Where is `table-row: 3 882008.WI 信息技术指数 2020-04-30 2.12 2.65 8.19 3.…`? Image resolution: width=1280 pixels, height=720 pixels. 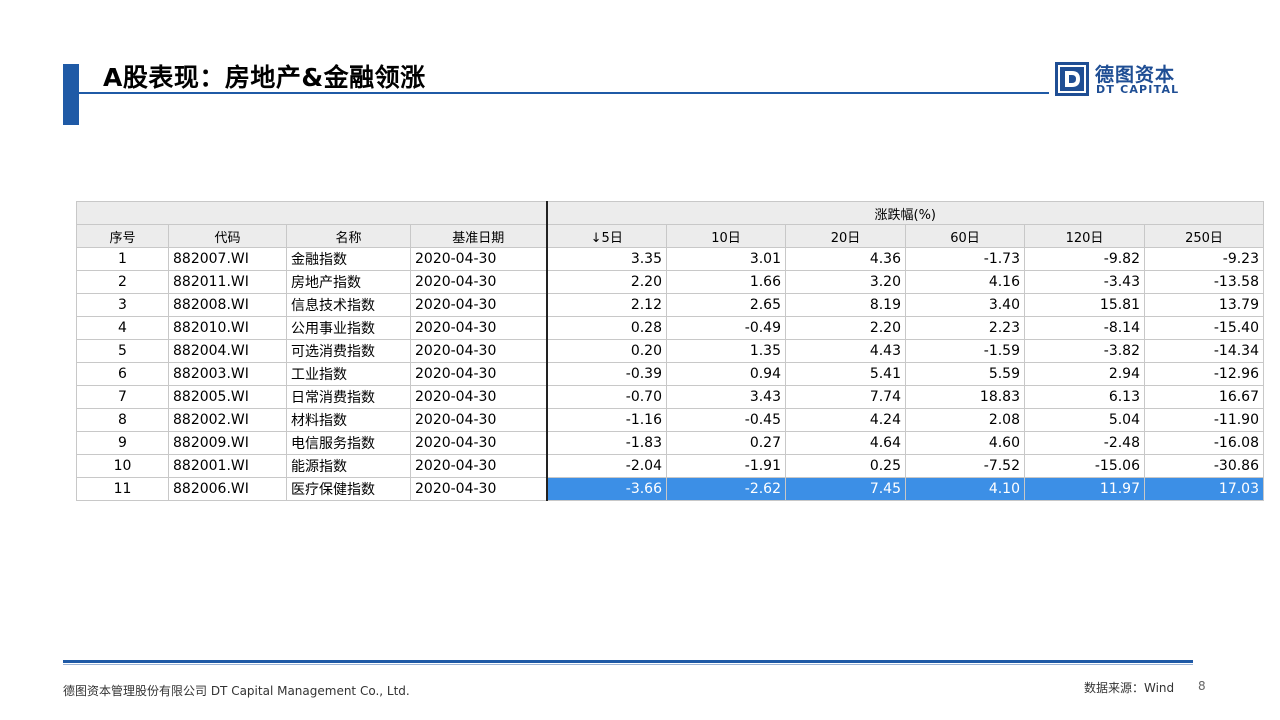 table-row: 3 882008.WI 信息技术指数 2020-04-30 2.12 2.65 8.19 3.… is located at coordinates (670, 305).